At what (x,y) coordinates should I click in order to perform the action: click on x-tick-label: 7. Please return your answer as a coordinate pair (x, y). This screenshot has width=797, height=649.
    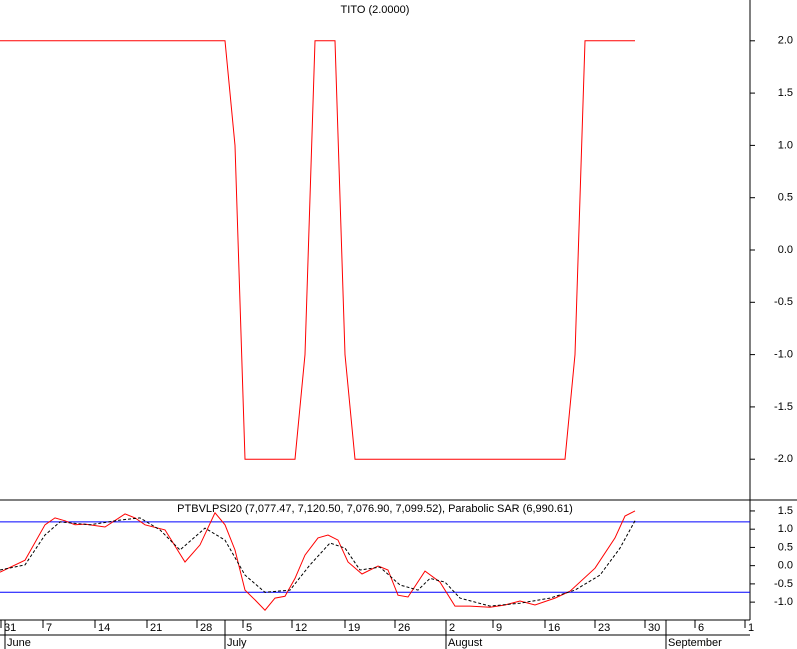
    Looking at the image, I should click on (49, 628).